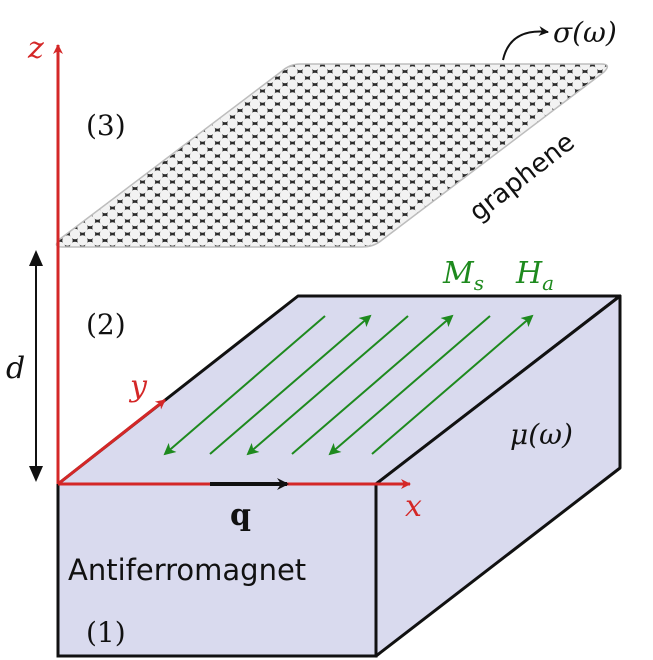 This screenshot has width=653, height=660. What do you see at coordinates (529, 273) in the screenshot?
I see `ha-main: H` at bounding box center [529, 273].